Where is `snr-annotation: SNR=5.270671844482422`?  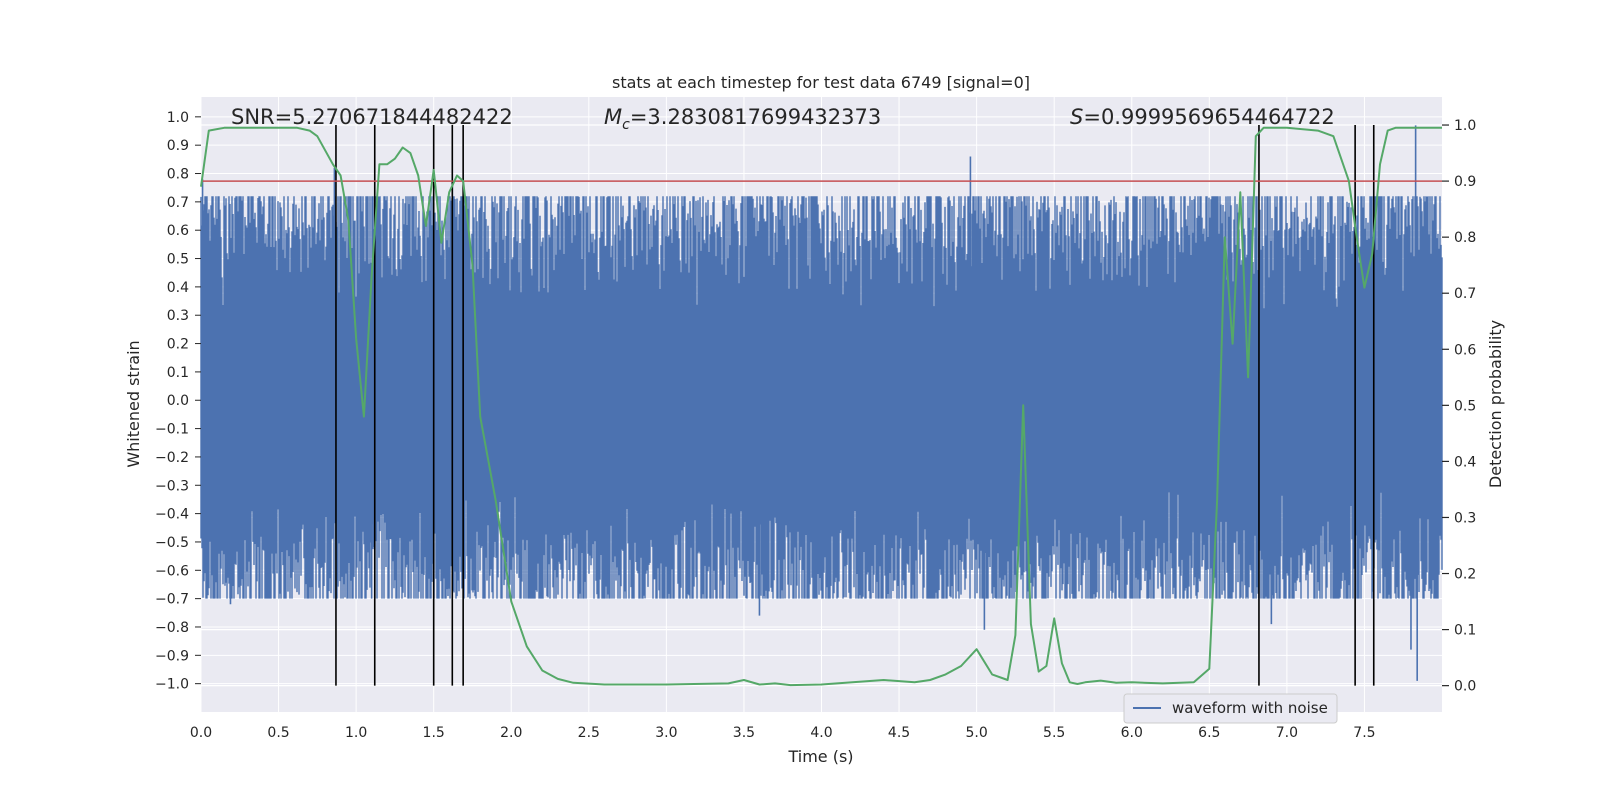 snr-annotation: SNR=5.270671844482422 is located at coordinates (372, 117).